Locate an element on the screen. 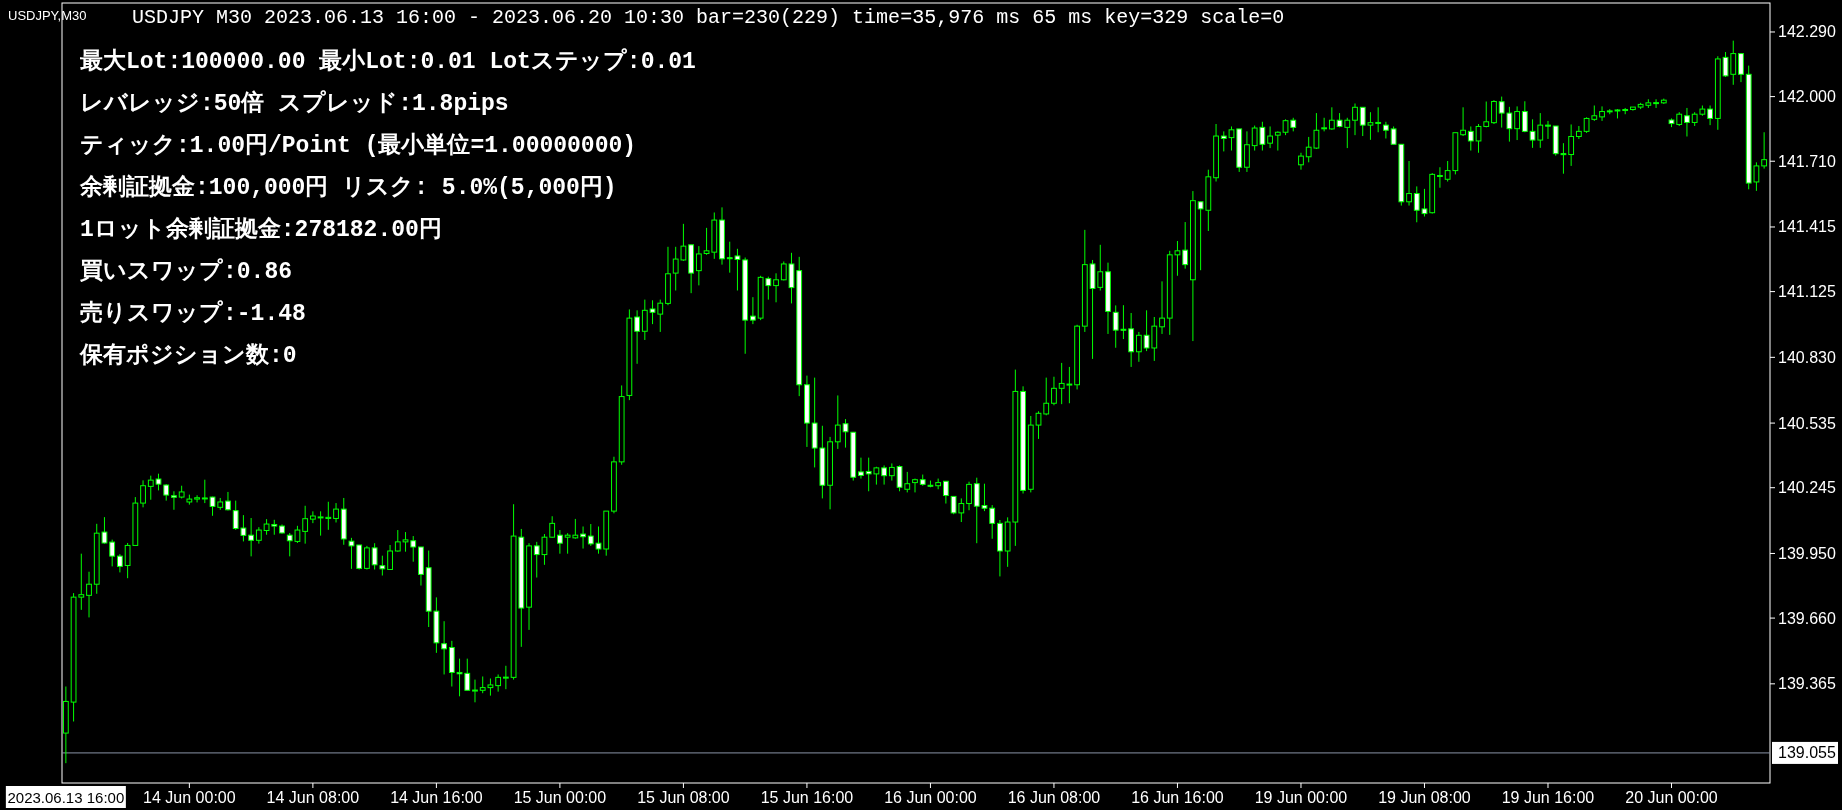  y-tick-label: 139.365 is located at coordinates (1807, 684).